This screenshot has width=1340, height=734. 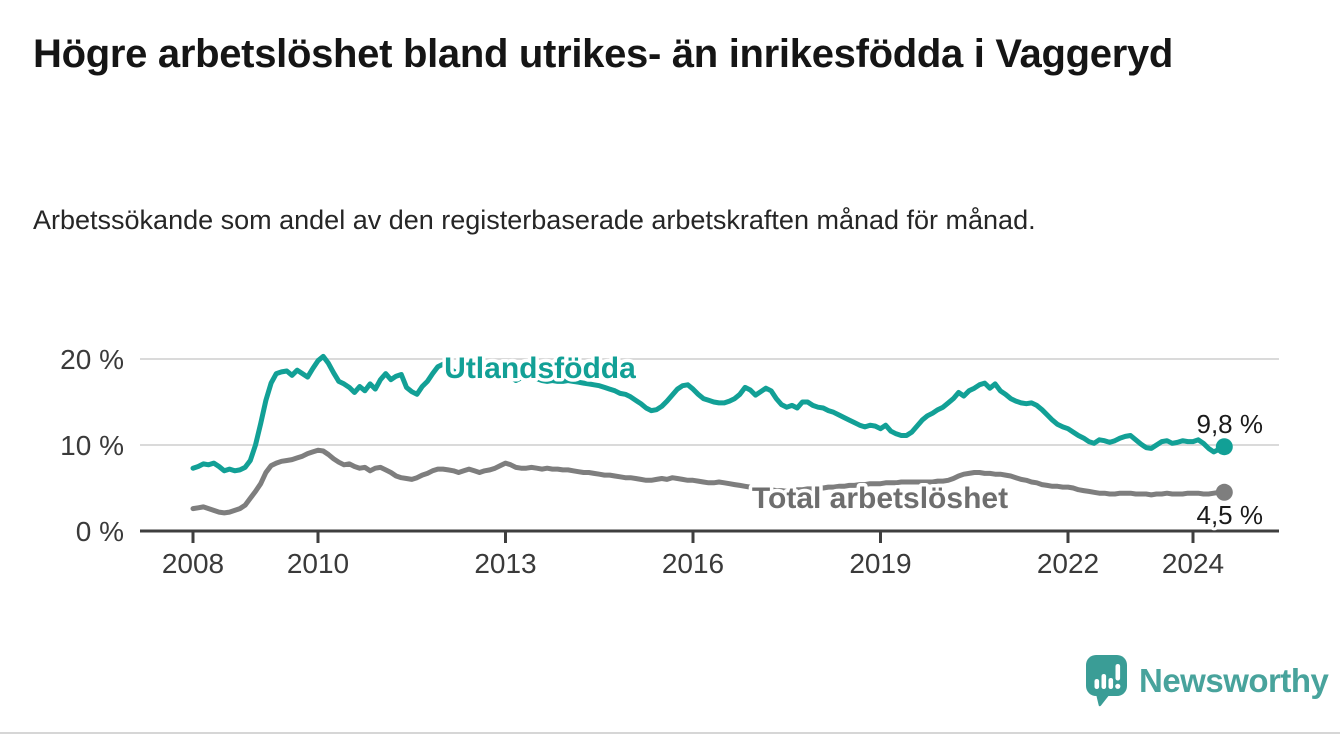 What do you see at coordinates (318, 563) in the screenshot?
I see `x-axis-label-2010: 2010` at bounding box center [318, 563].